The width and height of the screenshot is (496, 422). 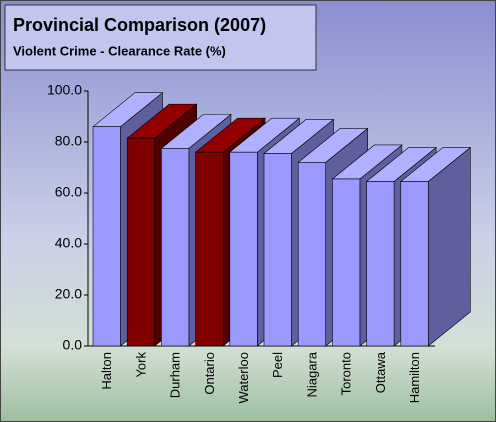 I want to click on y-tick-label: 80.0, so click(x=68, y=141).